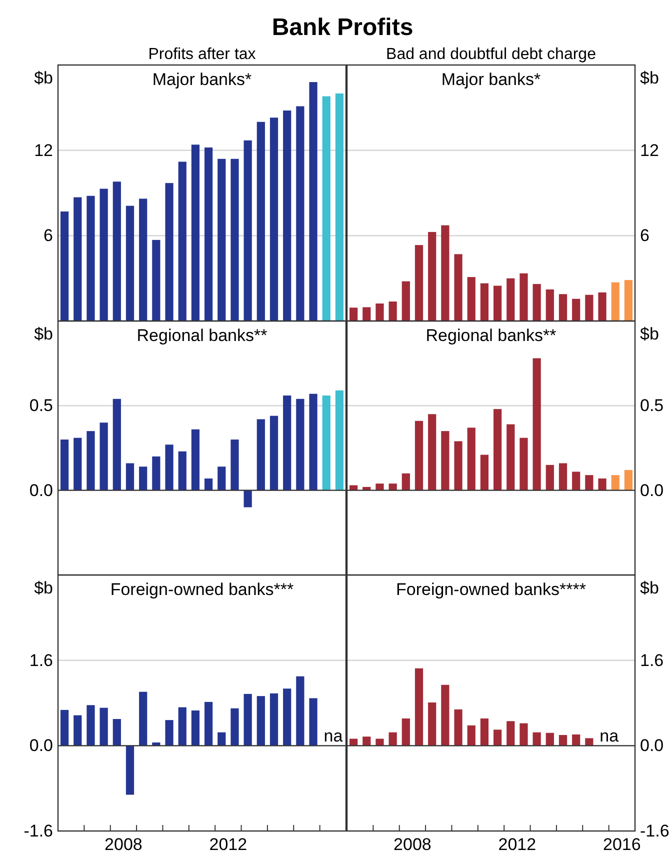  What do you see at coordinates (41, 490) in the screenshot?
I see `y-tick-label: 0.0` at bounding box center [41, 490].